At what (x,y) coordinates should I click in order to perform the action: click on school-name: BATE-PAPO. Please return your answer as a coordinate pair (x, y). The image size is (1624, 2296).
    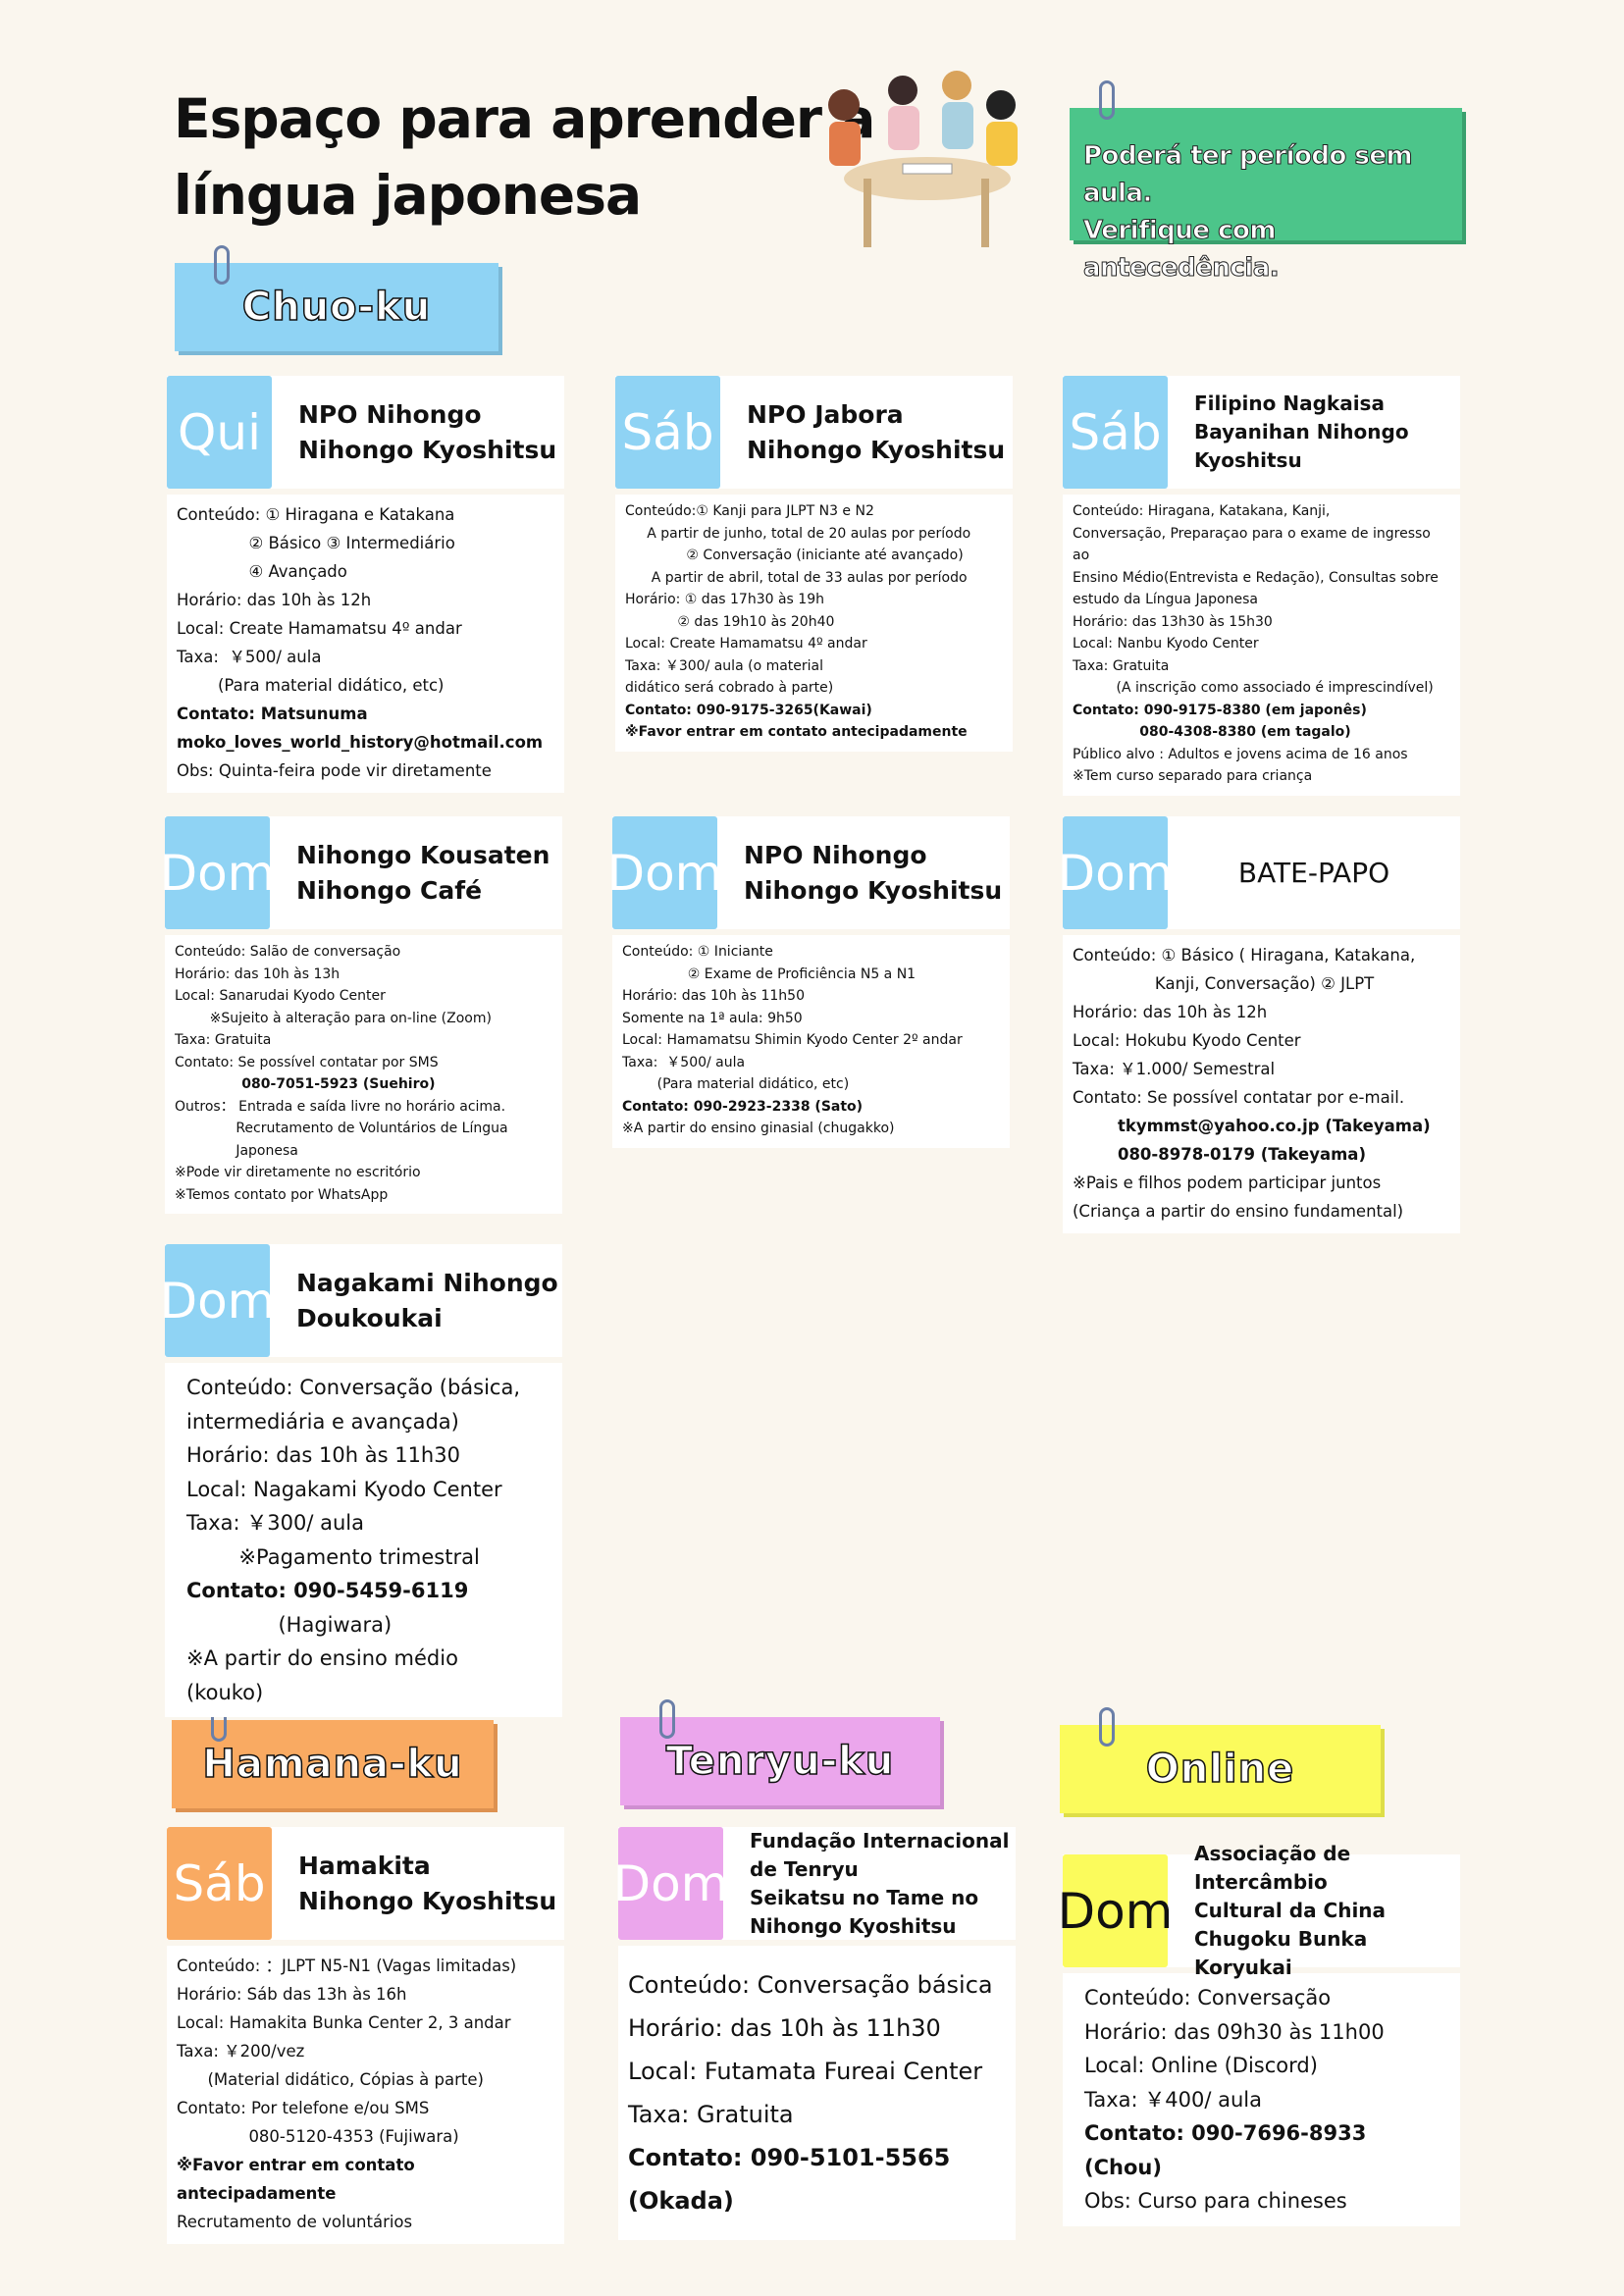
    Looking at the image, I should click on (1314, 872).